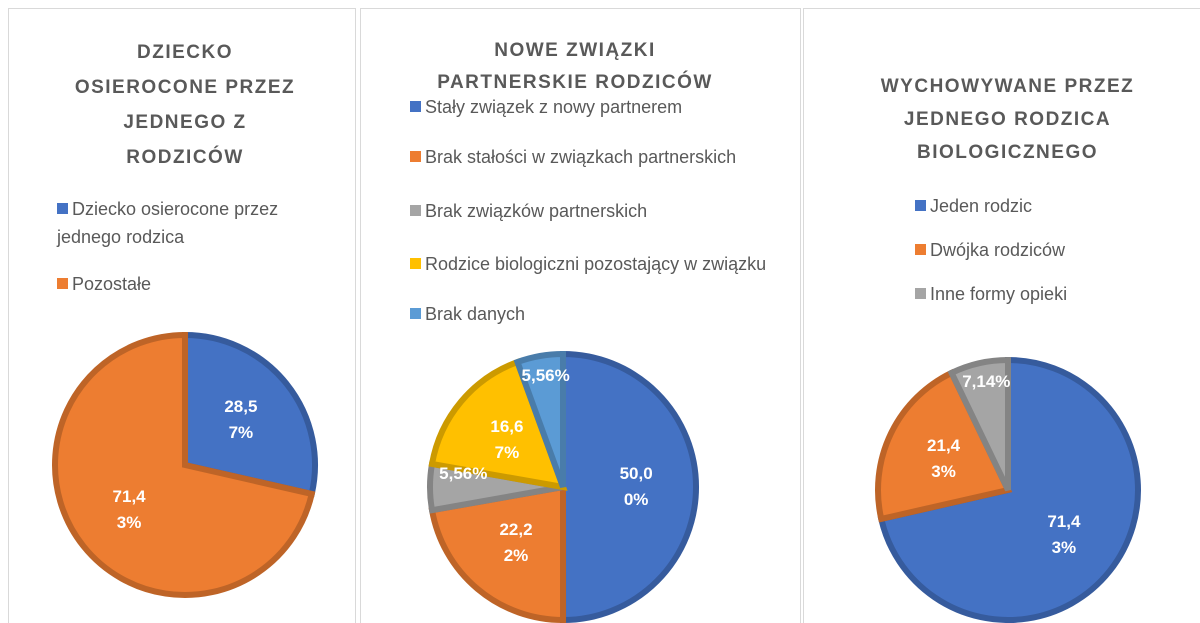 The width and height of the screenshot is (1200, 623). What do you see at coordinates (999, 294) in the screenshot?
I see `legend-label: Inne formy opieki` at bounding box center [999, 294].